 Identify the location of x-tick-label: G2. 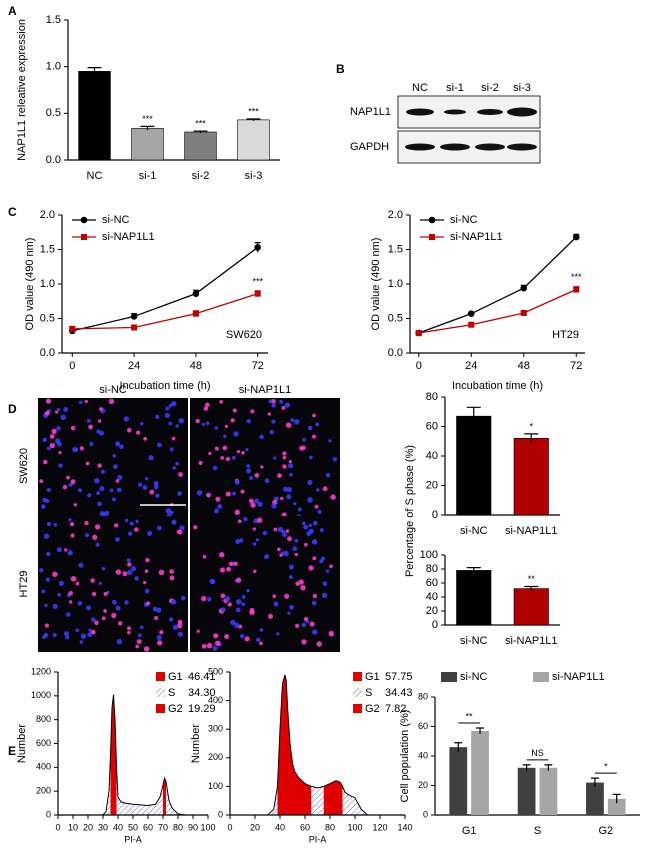
(605, 831).